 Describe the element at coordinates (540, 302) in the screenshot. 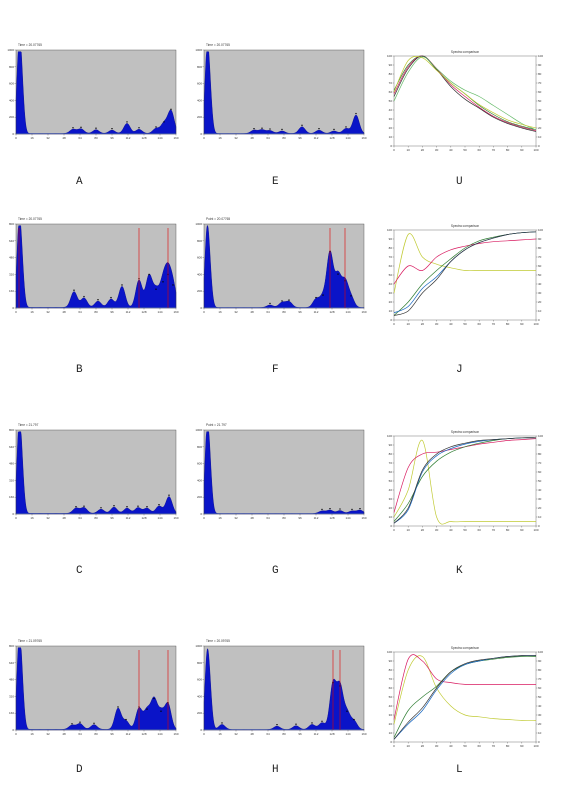

I see `y2-tick-label: 20` at that location.